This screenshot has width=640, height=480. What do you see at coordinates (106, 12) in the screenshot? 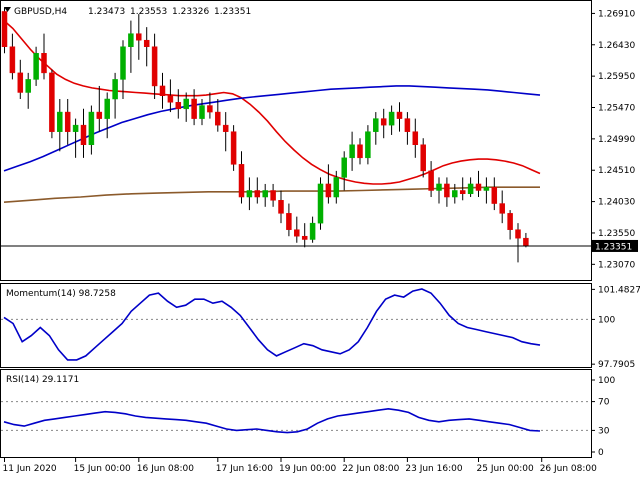
I see `open-value: 1.23473` at bounding box center [106, 12].